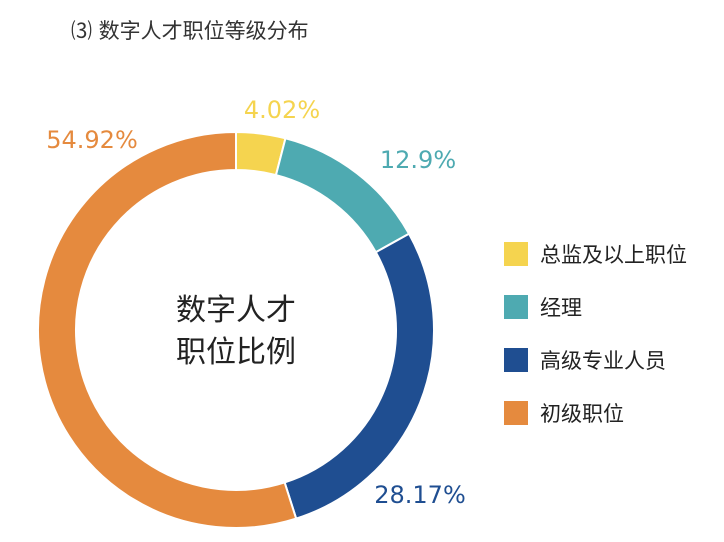  Describe the element at coordinates (236, 352) in the screenshot. I see `center-label-line-2: 职位比例` at that location.